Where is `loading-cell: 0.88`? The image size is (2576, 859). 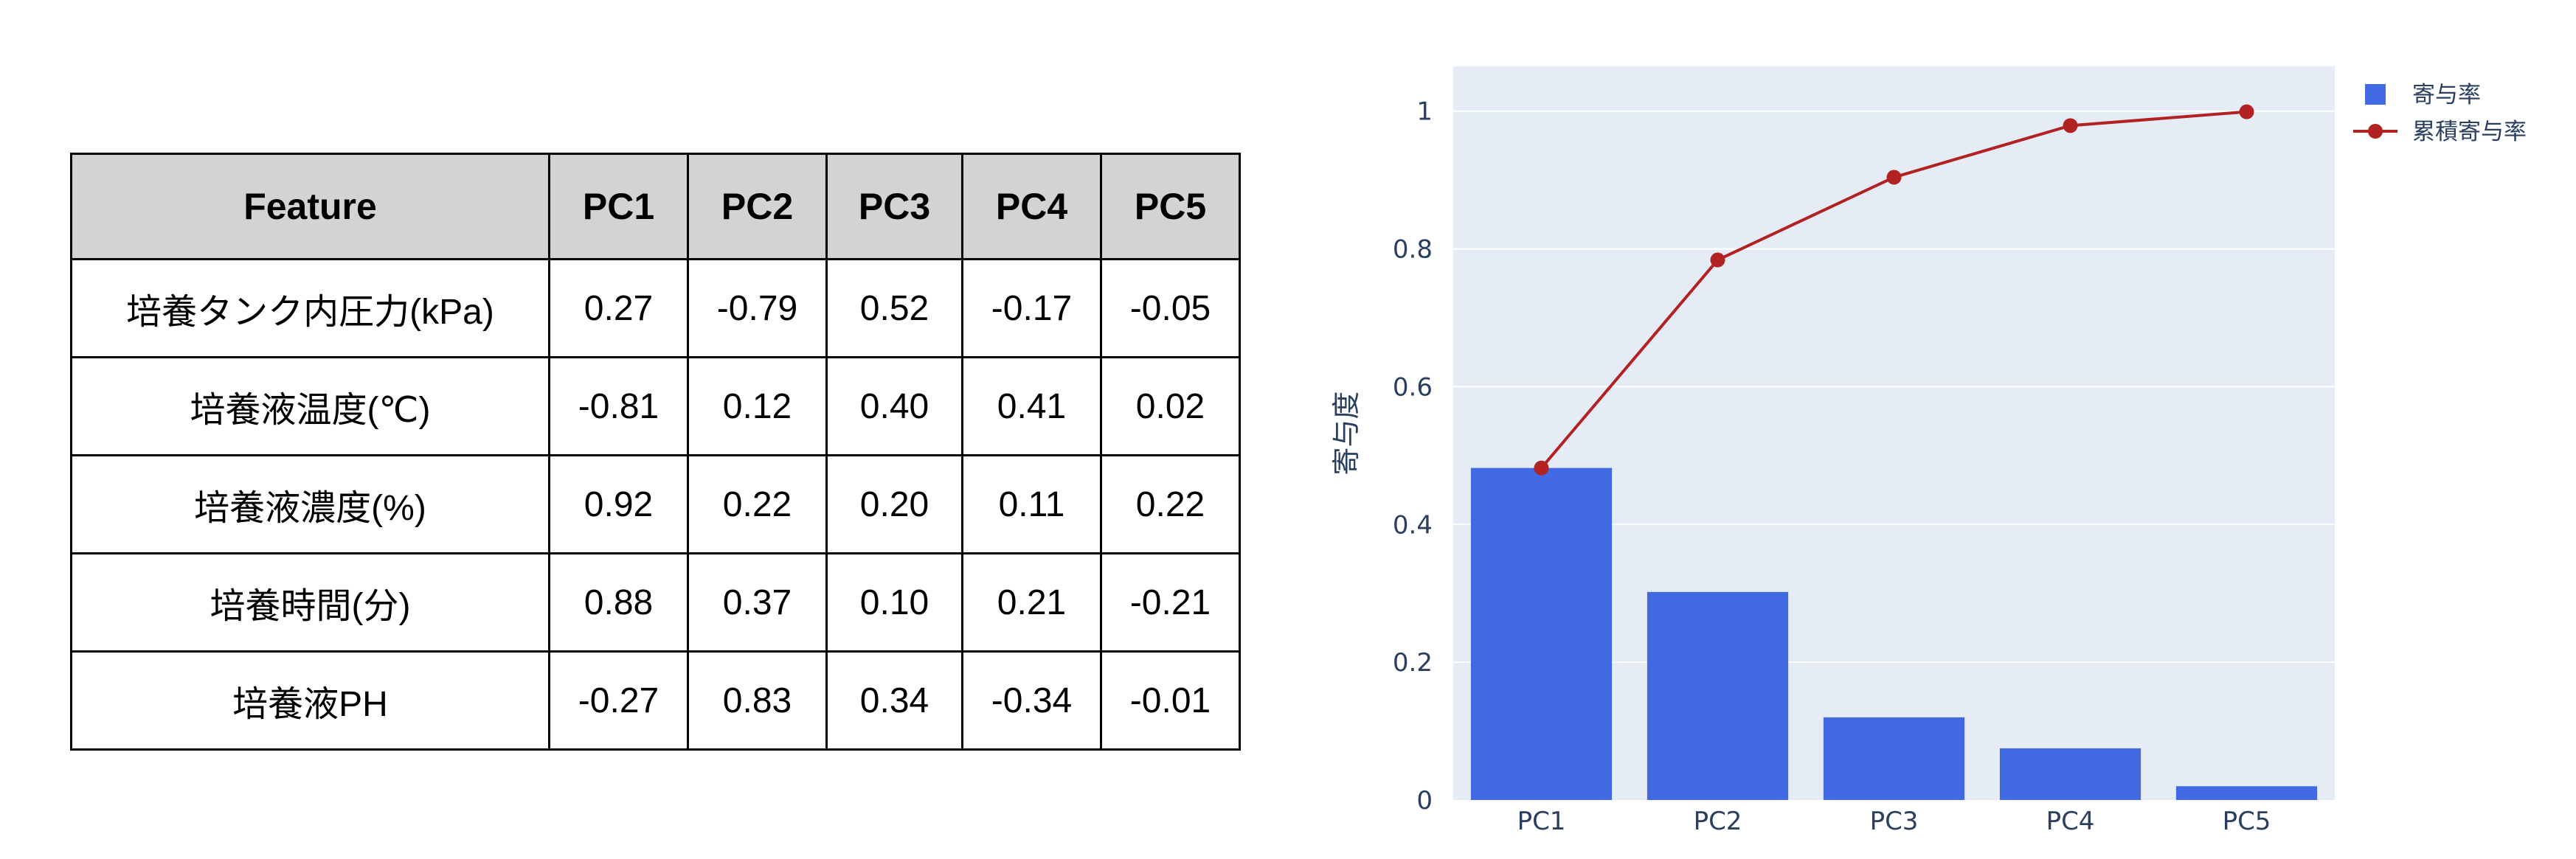 loading-cell: 0.88 is located at coordinates (618, 602).